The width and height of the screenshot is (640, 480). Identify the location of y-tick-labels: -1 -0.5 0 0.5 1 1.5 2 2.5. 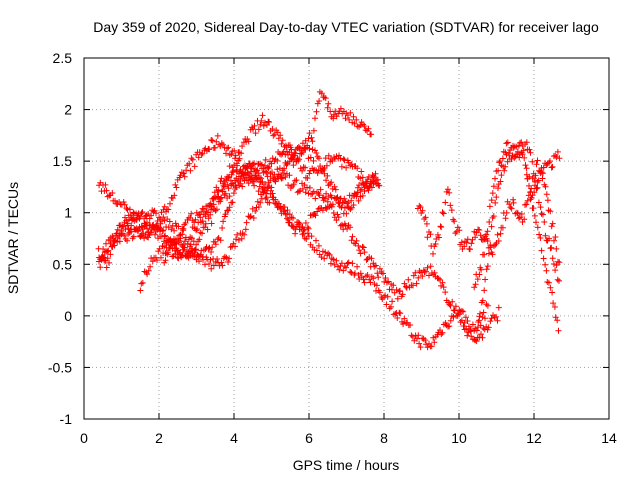
(60, 238).